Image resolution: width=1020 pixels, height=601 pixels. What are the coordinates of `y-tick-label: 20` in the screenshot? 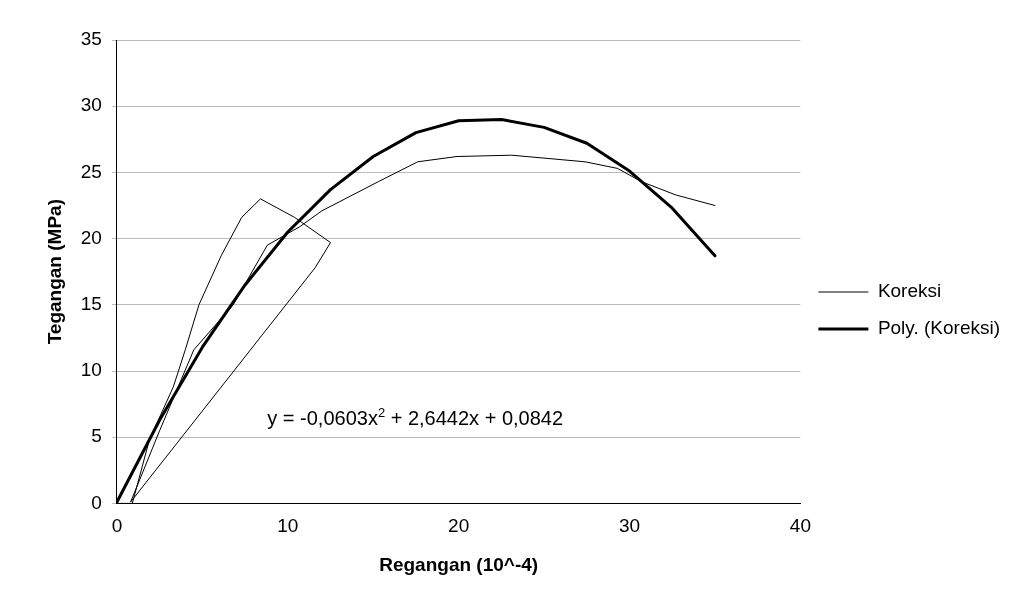 It's located at (91, 237).